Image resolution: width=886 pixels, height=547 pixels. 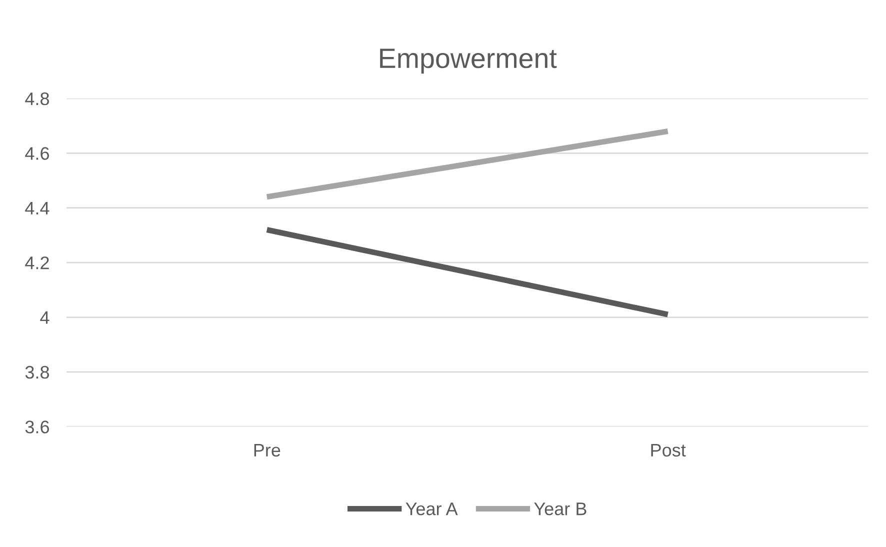 I want to click on y-tick-label: 4.6, so click(x=37, y=153).